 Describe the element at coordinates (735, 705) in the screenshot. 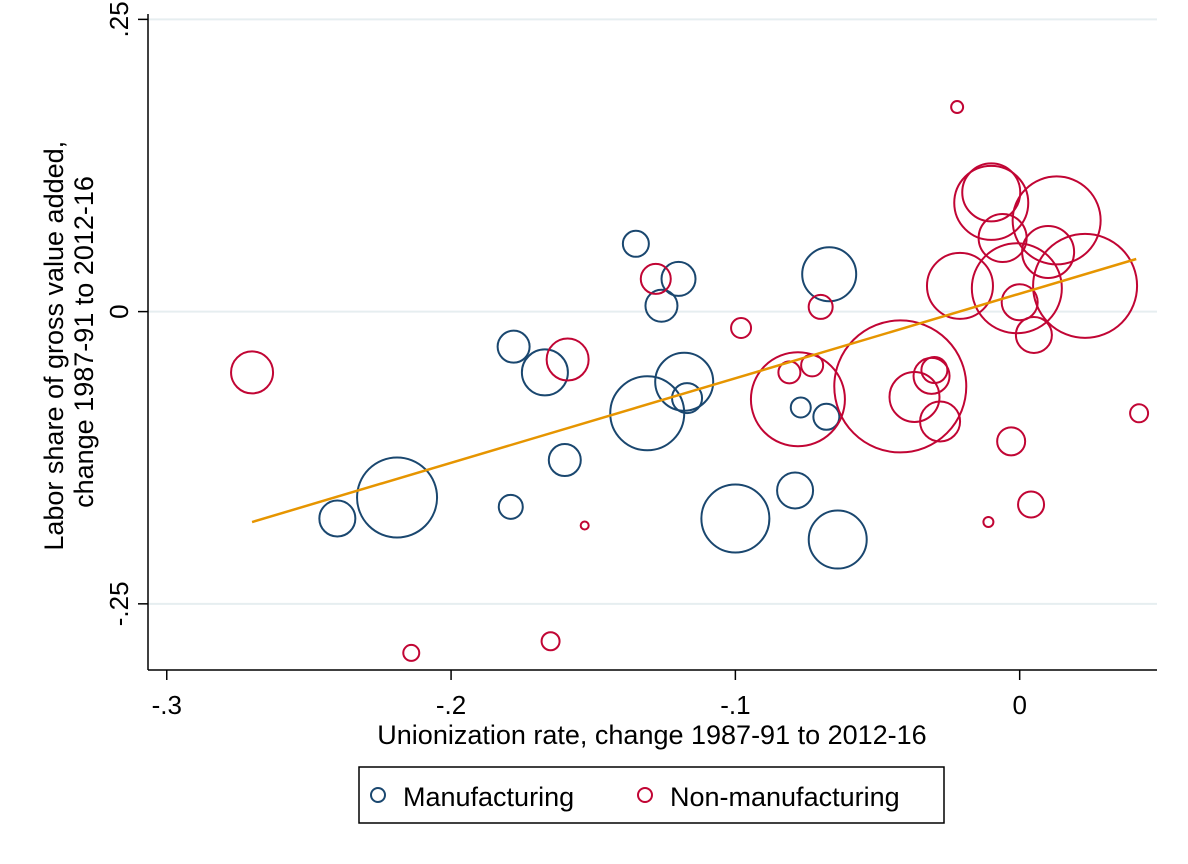

I see `x-tick-label-2: -.1` at that location.